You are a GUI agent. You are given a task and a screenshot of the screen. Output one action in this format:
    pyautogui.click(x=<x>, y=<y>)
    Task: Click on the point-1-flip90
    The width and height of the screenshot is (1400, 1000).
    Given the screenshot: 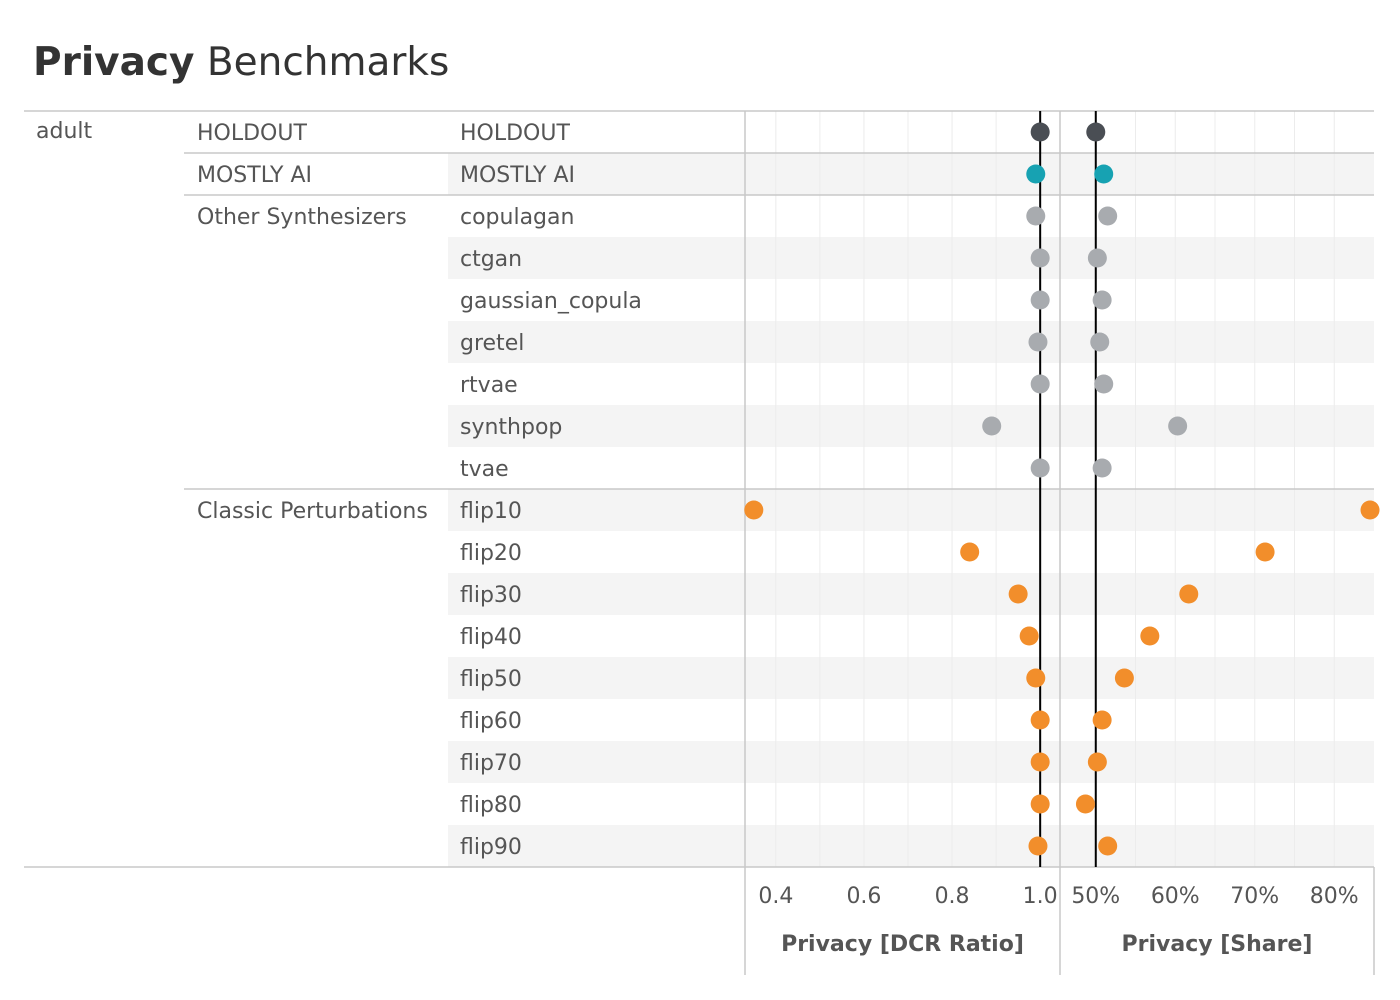 What is the action you would take?
    pyautogui.click(x=1038, y=846)
    